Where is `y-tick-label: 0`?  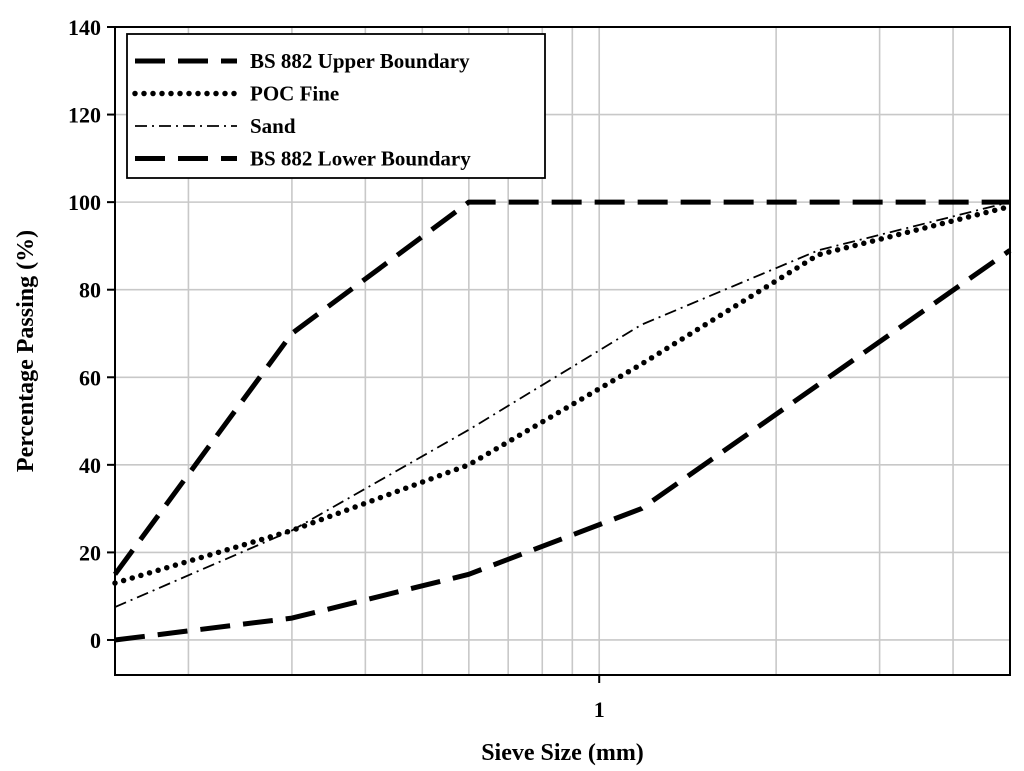
y-tick-label: 0 is located at coordinates (95, 640).